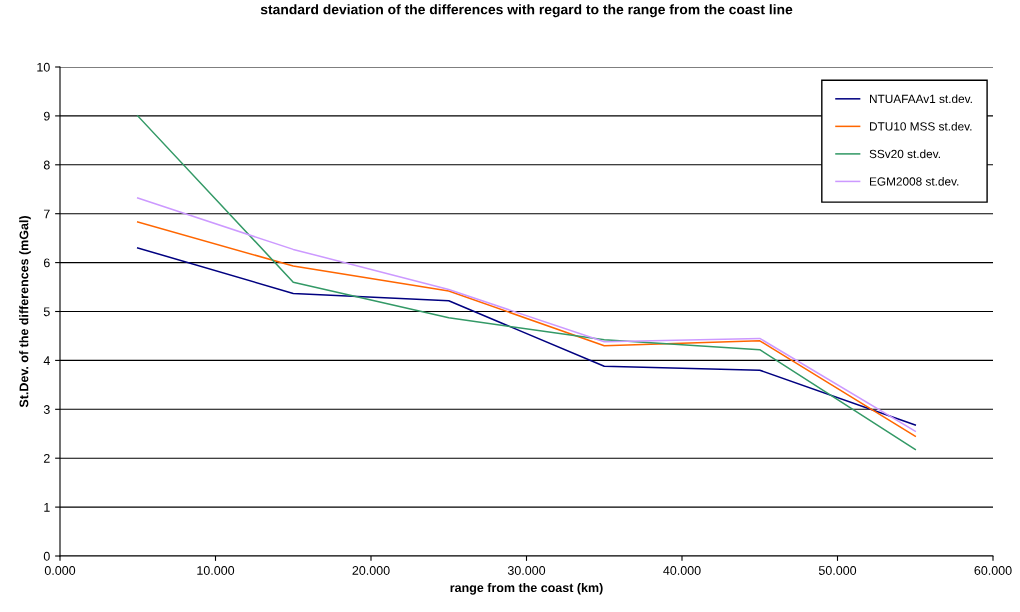 Image resolution: width=1020 pixels, height=612 pixels. Describe the element at coordinates (216, 570) in the screenshot. I see `x-tick-label: 10.000` at that location.